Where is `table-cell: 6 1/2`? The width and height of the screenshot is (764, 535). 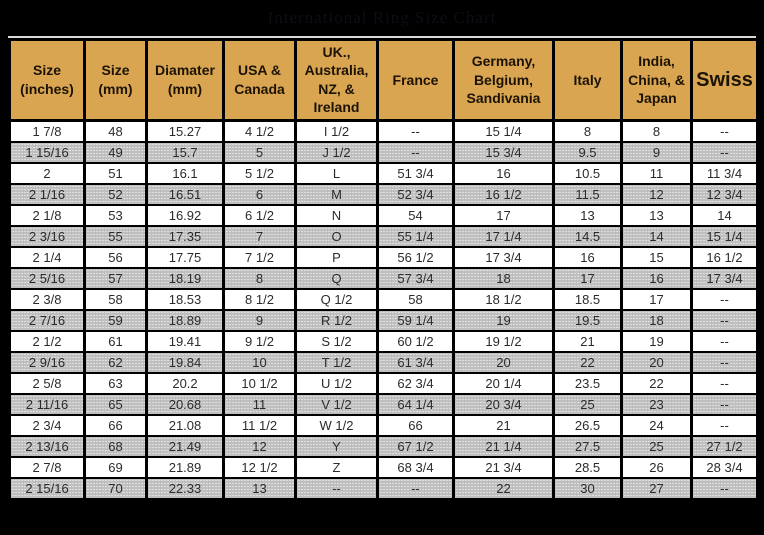 table-cell: 6 1/2 is located at coordinates (259, 215).